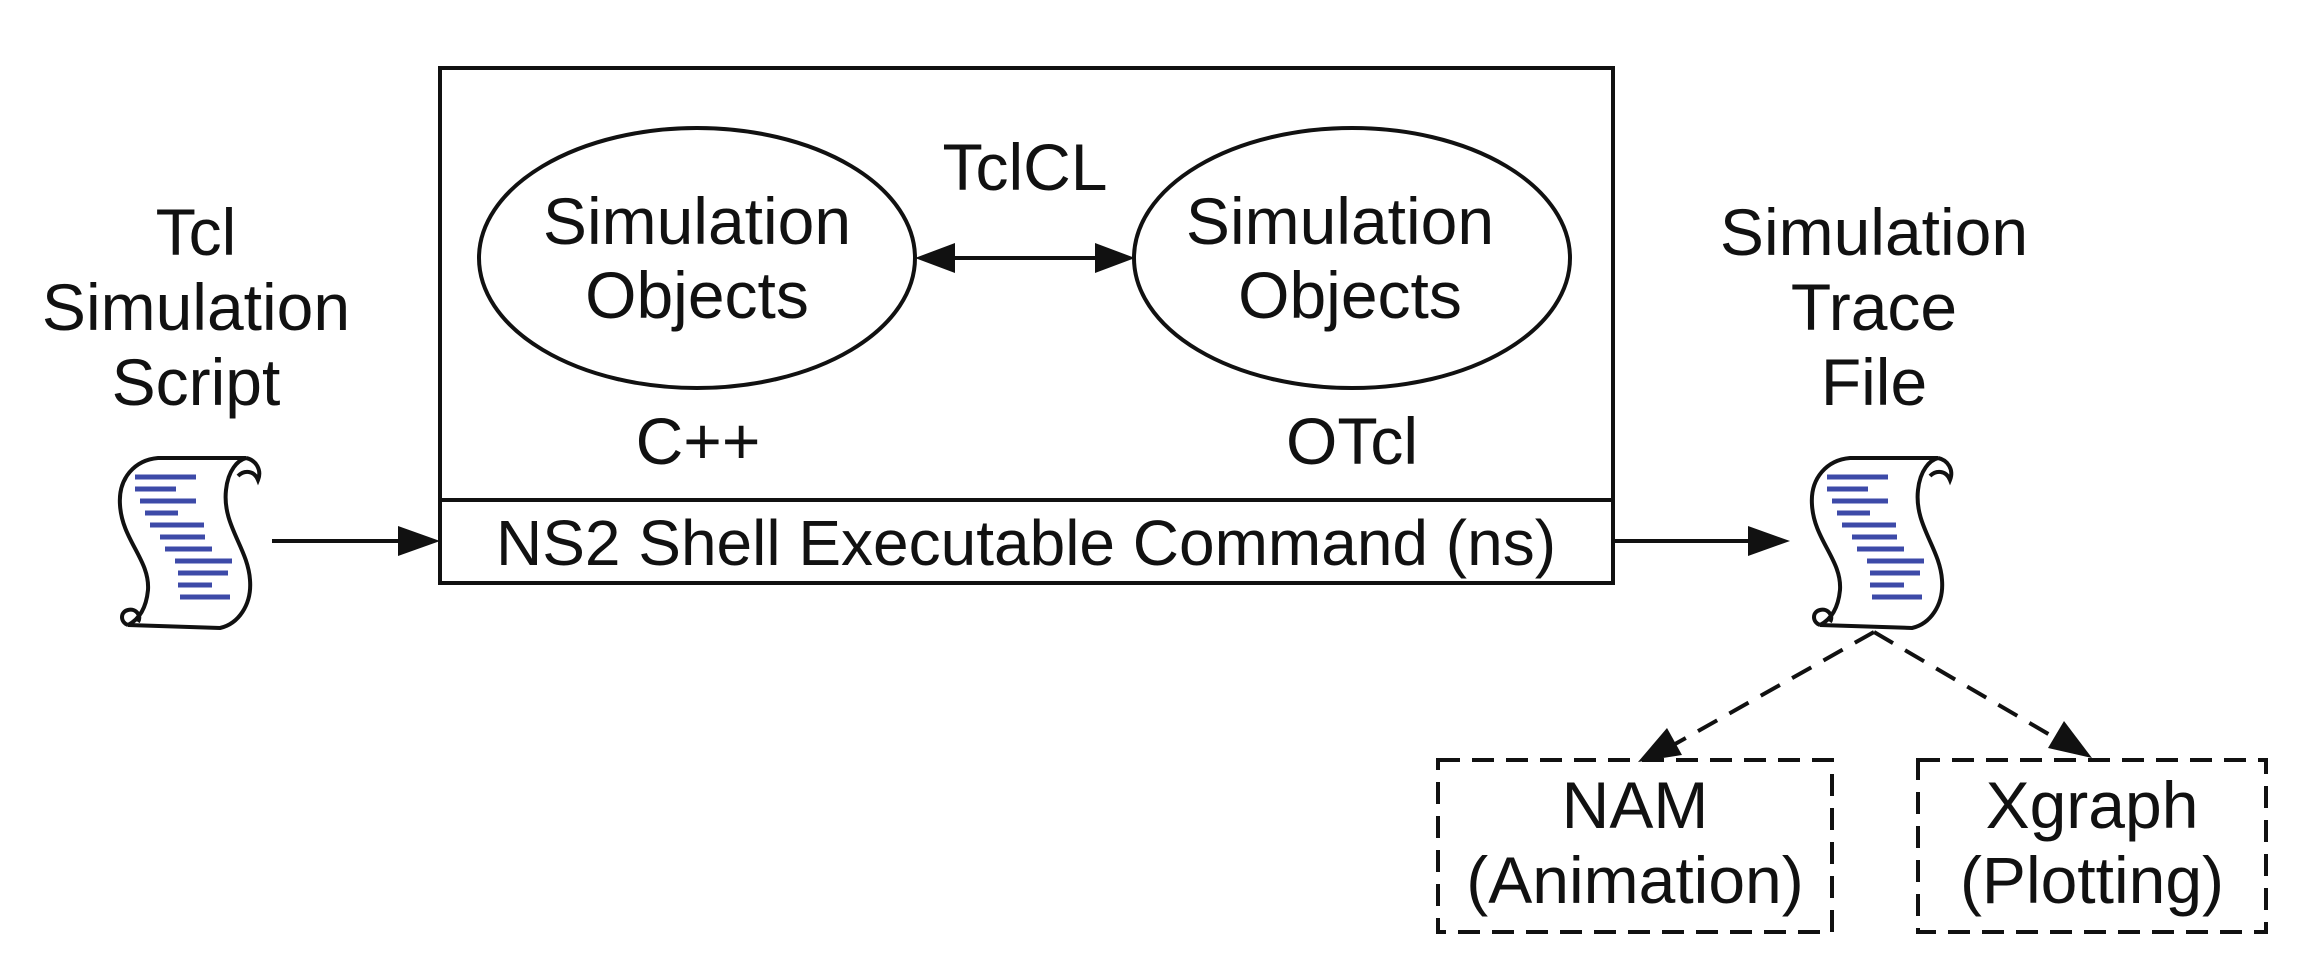  What do you see at coordinates (196, 232) in the screenshot?
I see `script-title-line-1: Tcl` at bounding box center [196, 232].